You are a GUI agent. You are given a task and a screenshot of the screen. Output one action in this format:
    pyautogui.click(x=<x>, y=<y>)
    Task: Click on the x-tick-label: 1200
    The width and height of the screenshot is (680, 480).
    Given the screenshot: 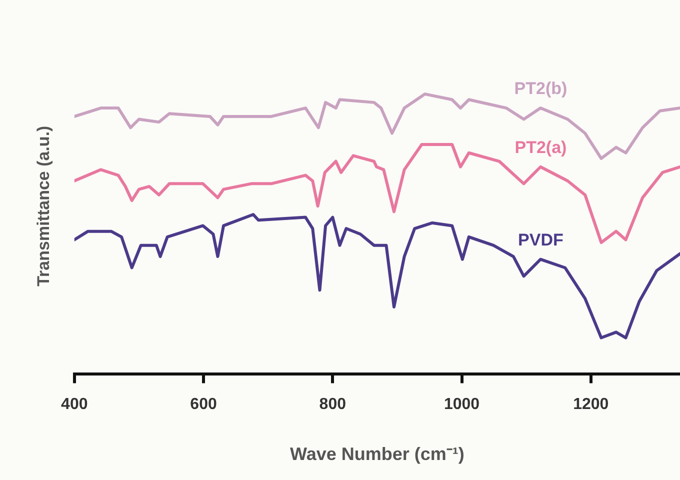 What is the action you would take?
    pyautogui.click(x=591, y=405)
    